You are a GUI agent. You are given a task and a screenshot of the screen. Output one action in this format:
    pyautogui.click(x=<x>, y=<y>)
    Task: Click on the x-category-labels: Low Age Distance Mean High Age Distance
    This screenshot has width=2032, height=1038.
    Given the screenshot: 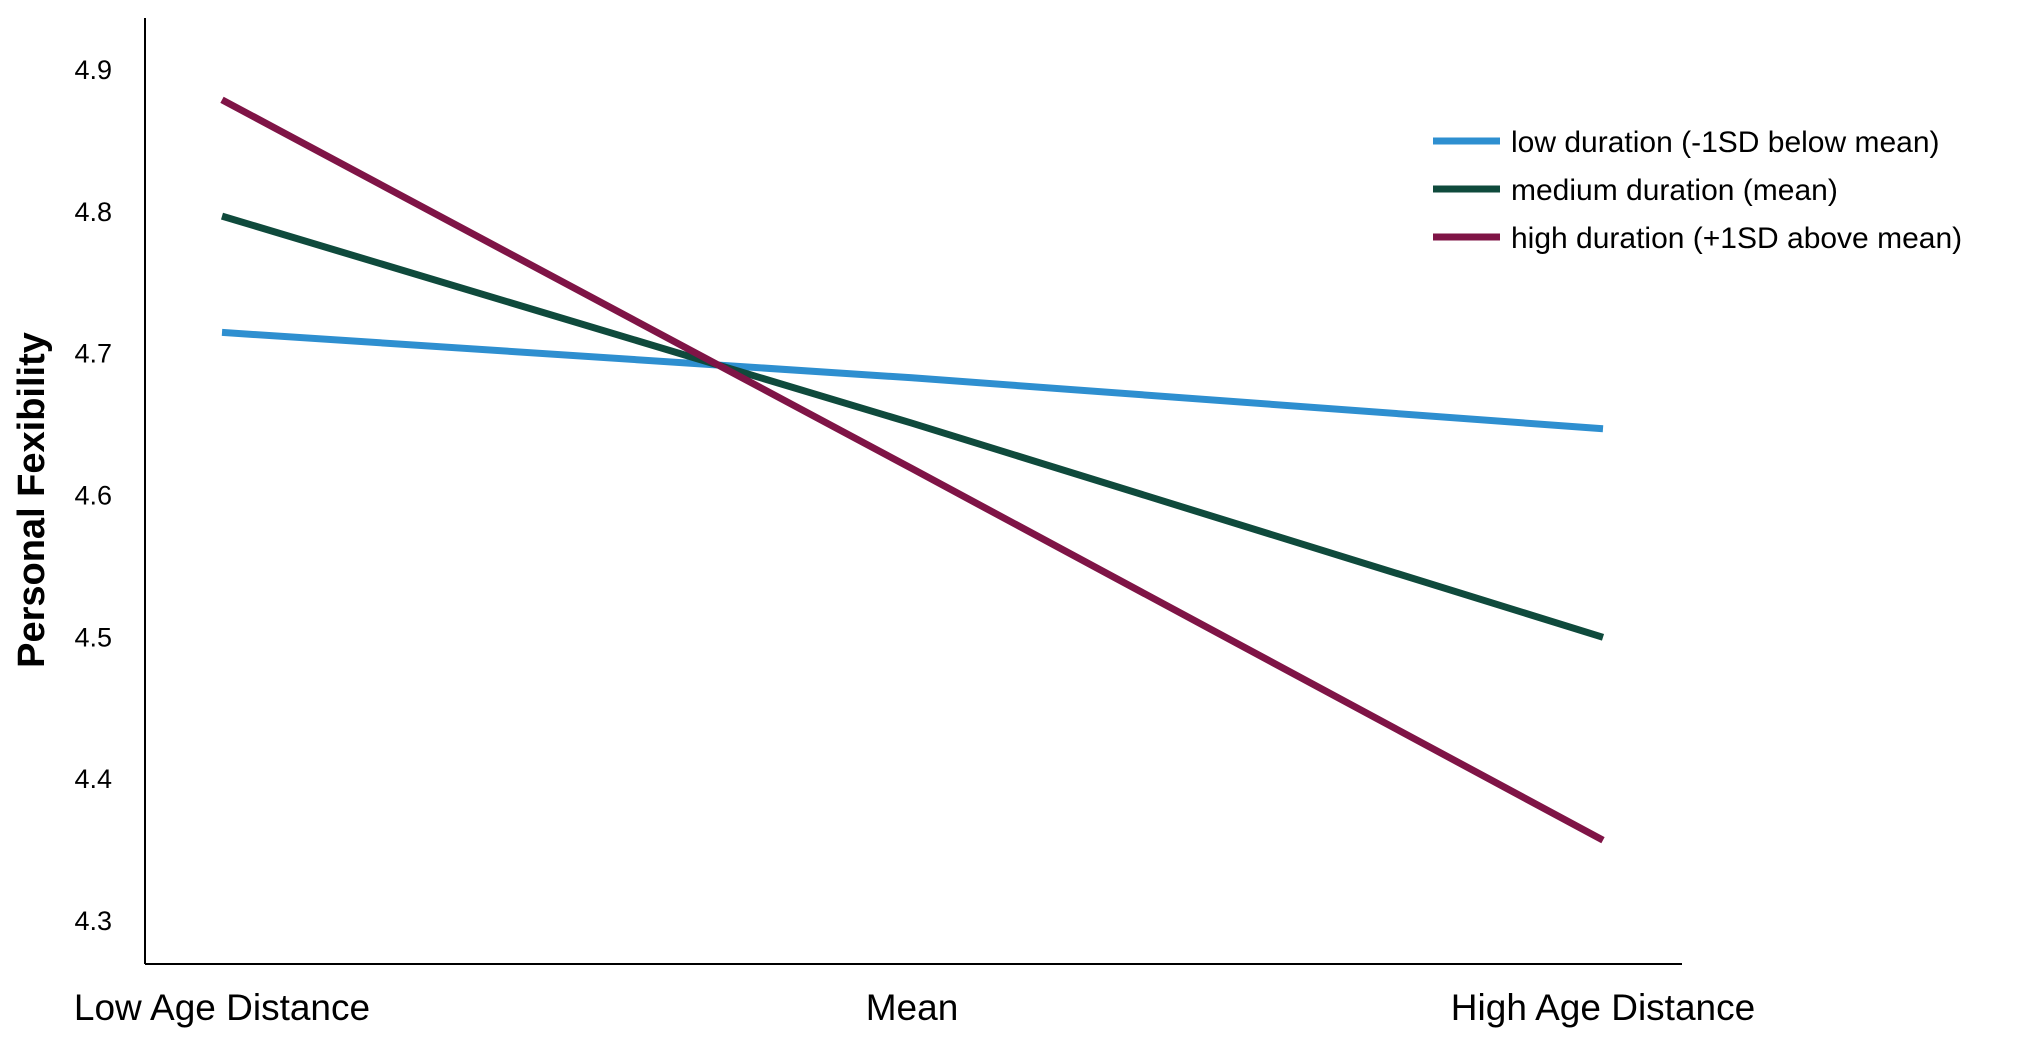 What is the action you would take?
    pyautogui.click(x=914, y=1007)
    